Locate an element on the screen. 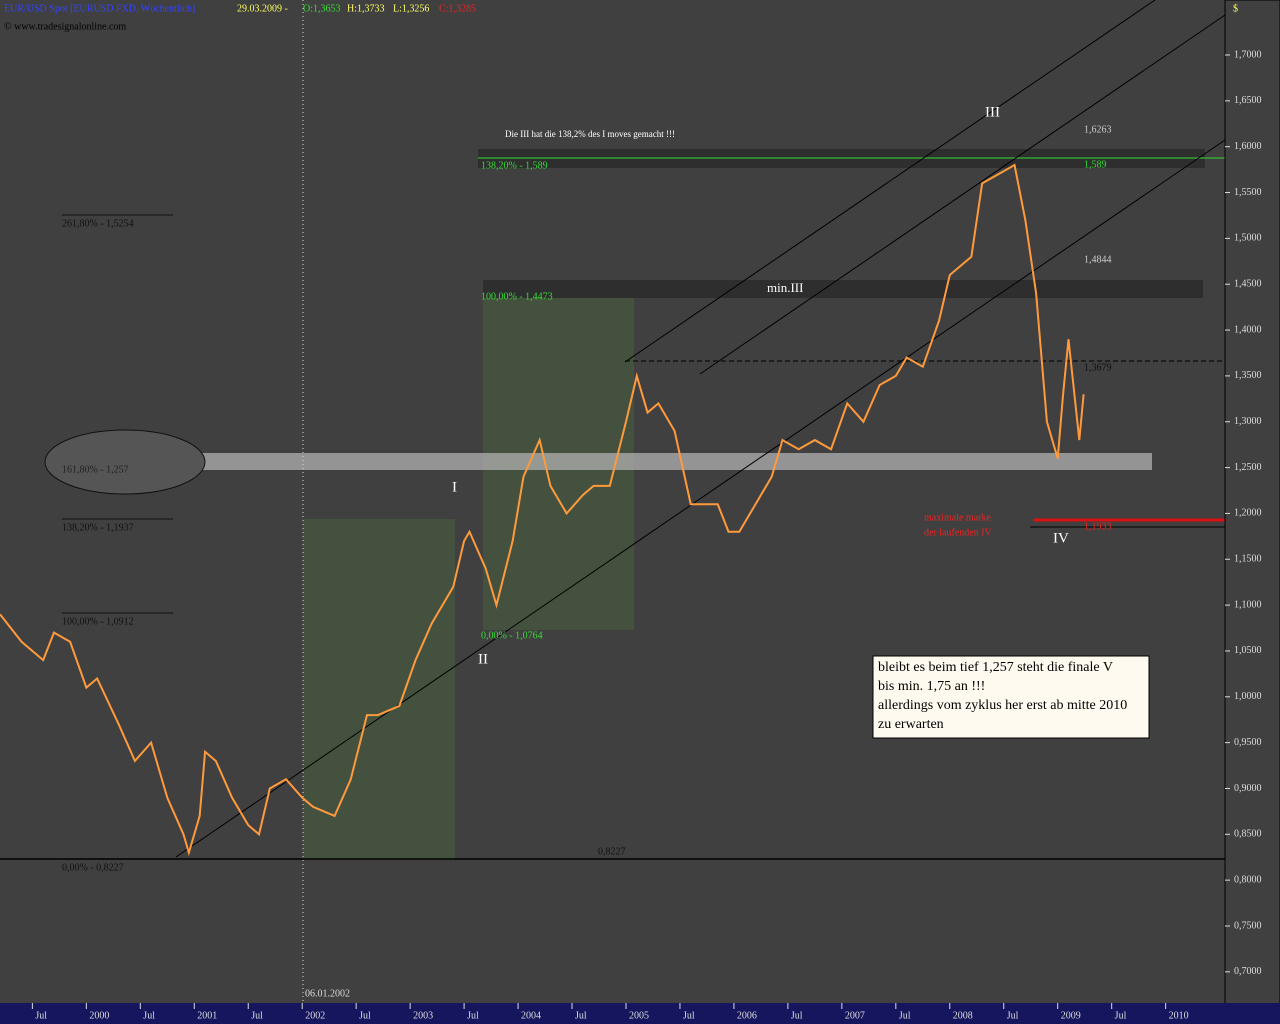 The image size is (1280, 1024). annotation: 1,1933 is located at coordinates (1098, 526).